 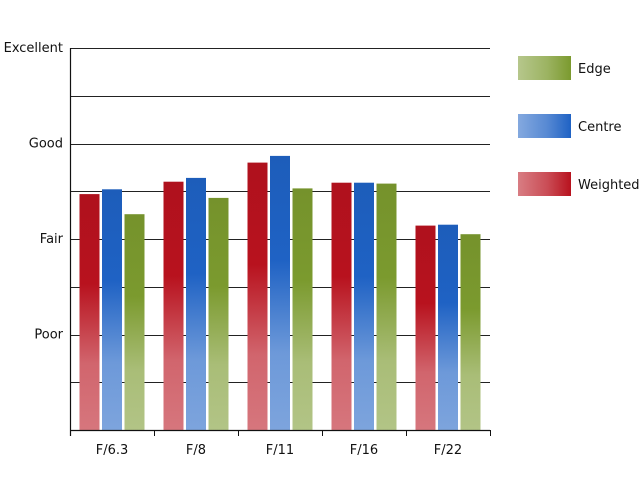 What do you see at coordinates (544, 126) in the screenshot?
I see `legend-swatch-centre` at bounding box center [544, 126].